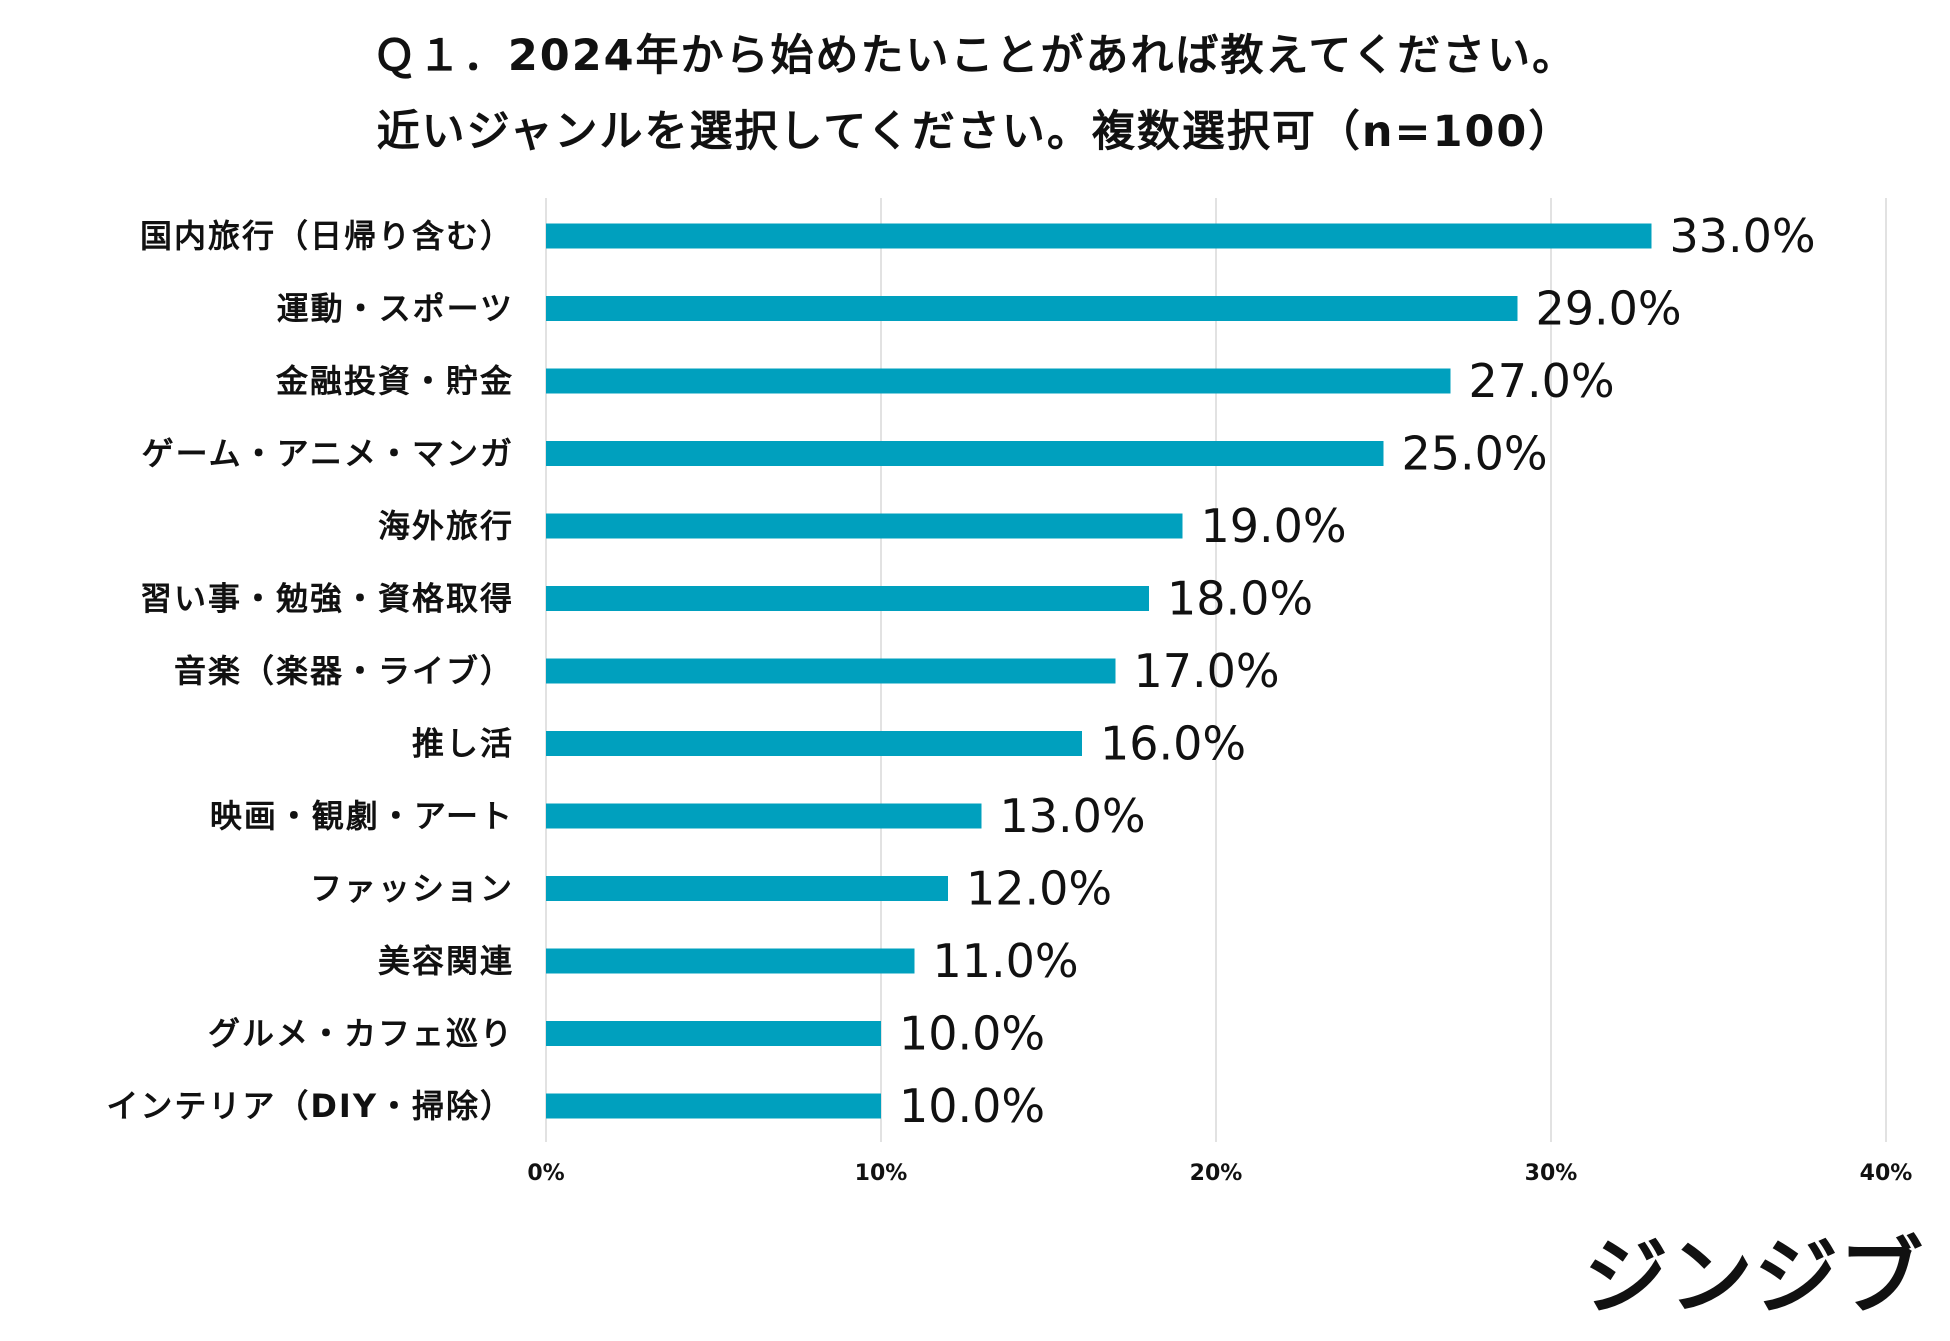  What do you see at coordinates (327, 599) in the screenshot?
I see `category-label: 習い事・勉強・資格取得` at bounding box center [327, 599].